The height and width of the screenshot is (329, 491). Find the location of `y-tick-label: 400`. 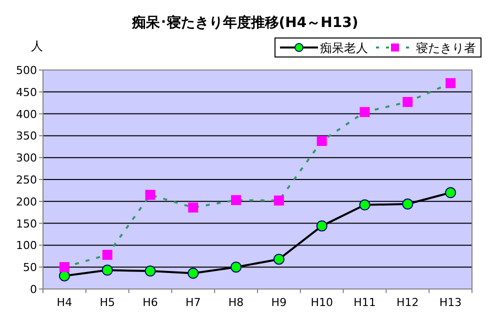

y-tick-label: 400 is located at coordinates (26, 114).